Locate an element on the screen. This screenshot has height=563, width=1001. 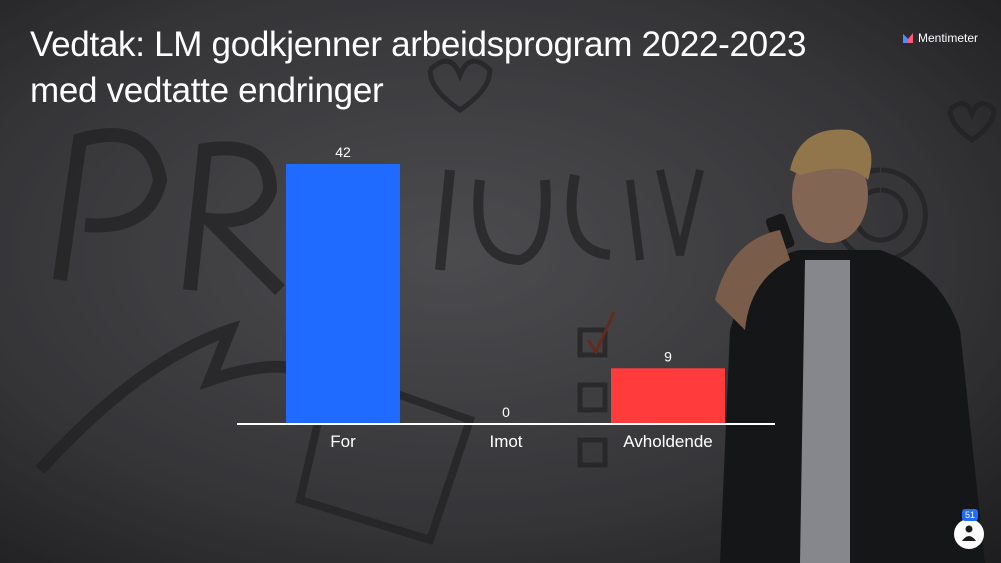
brand-name: Mentimeter is located at coordinates (948, 38).